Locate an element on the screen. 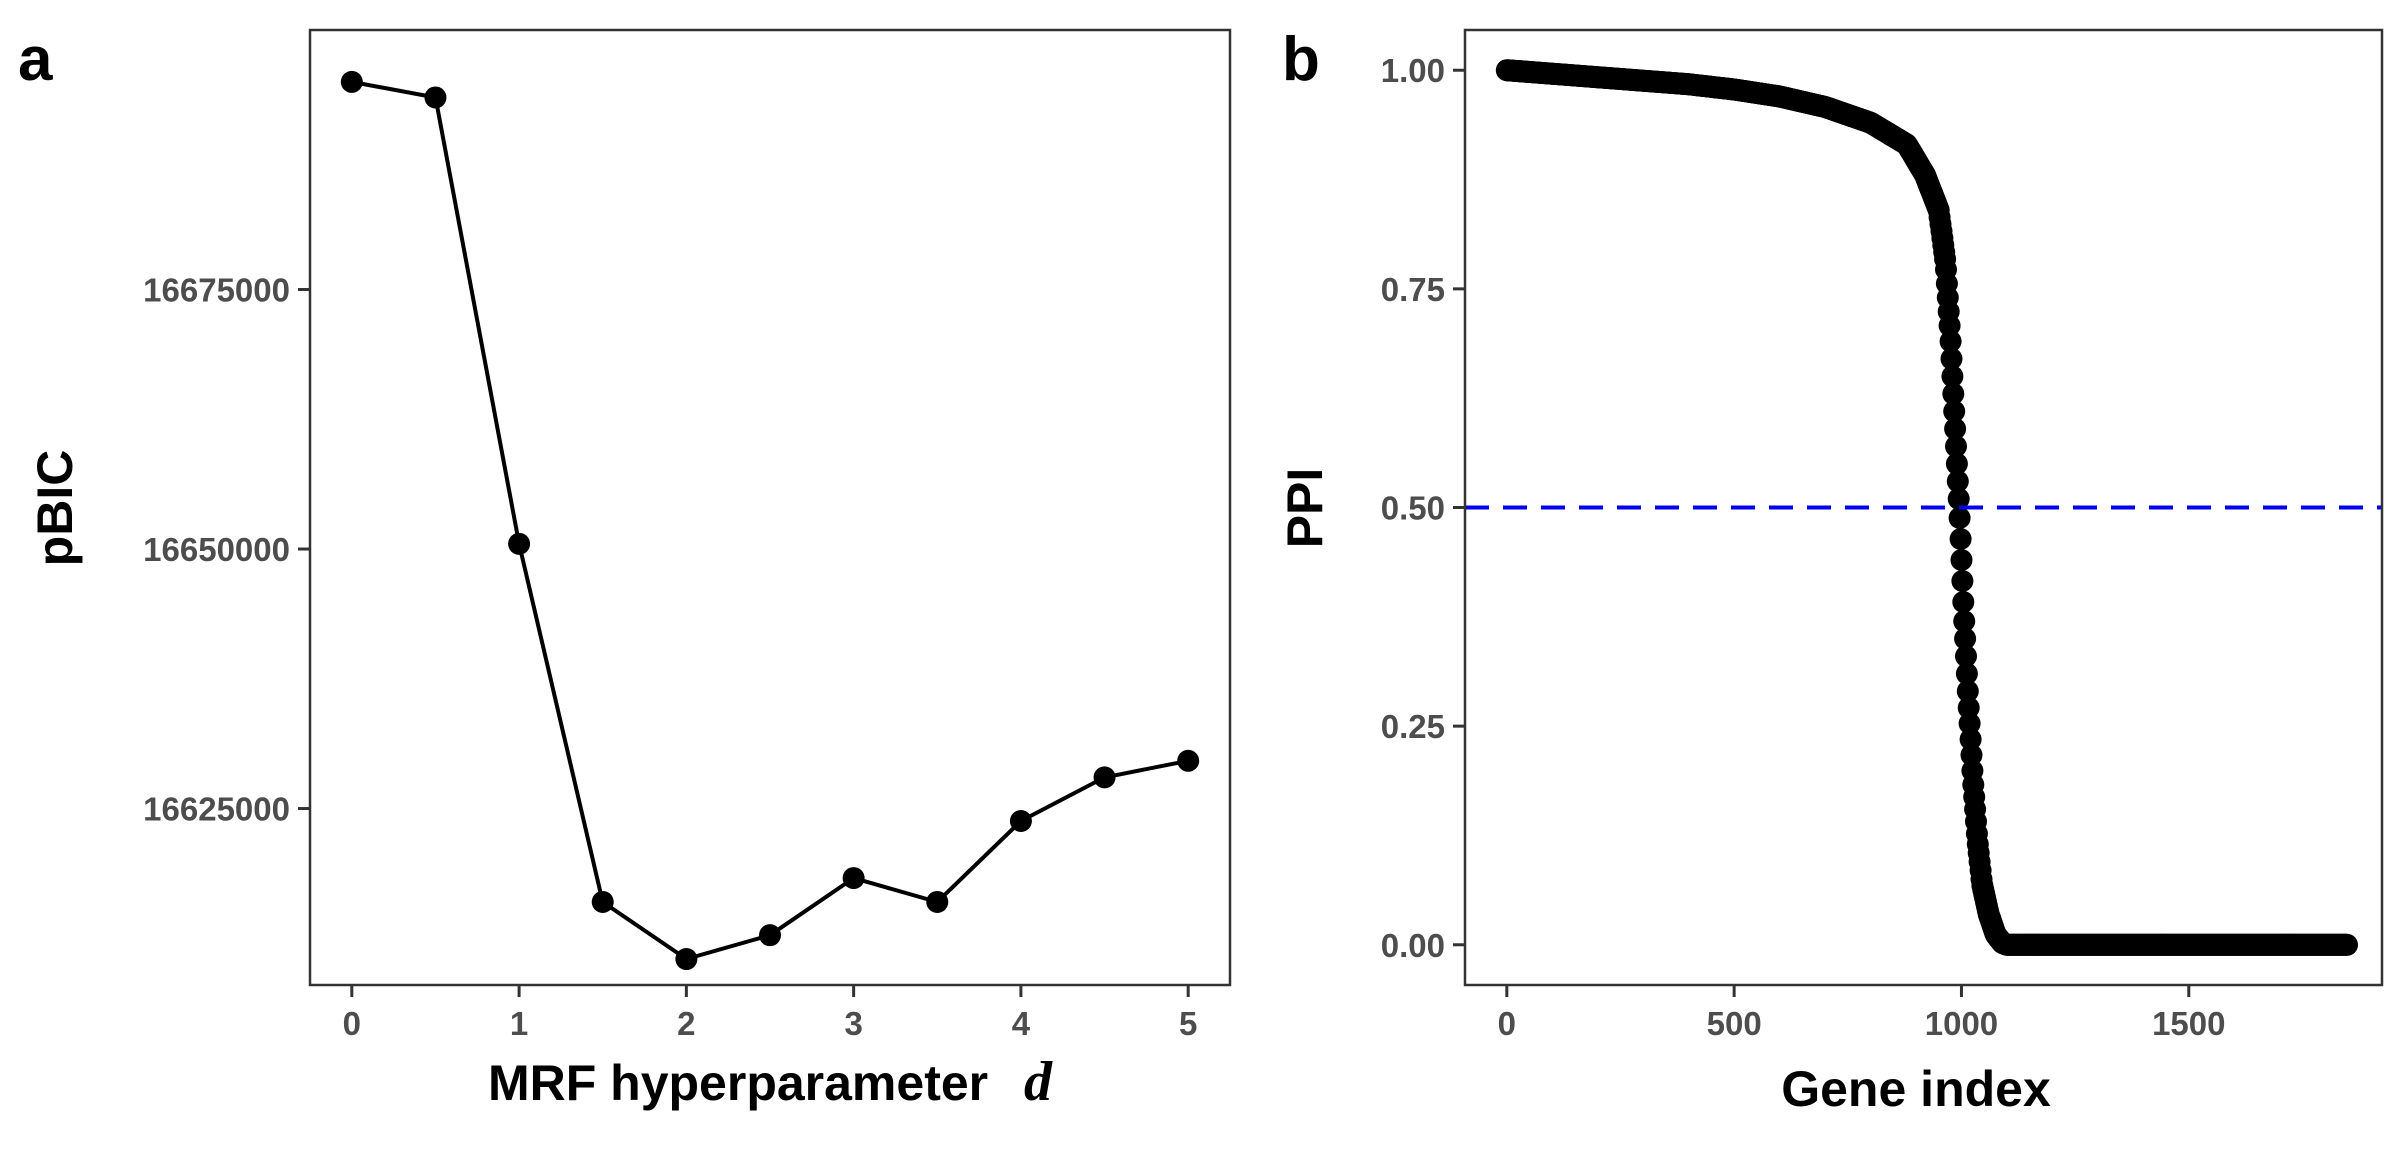 The image size is (2402, 1154). panel-a-y-axis: 16625000 16650000 16675000 is located at coordinates (226, 550).